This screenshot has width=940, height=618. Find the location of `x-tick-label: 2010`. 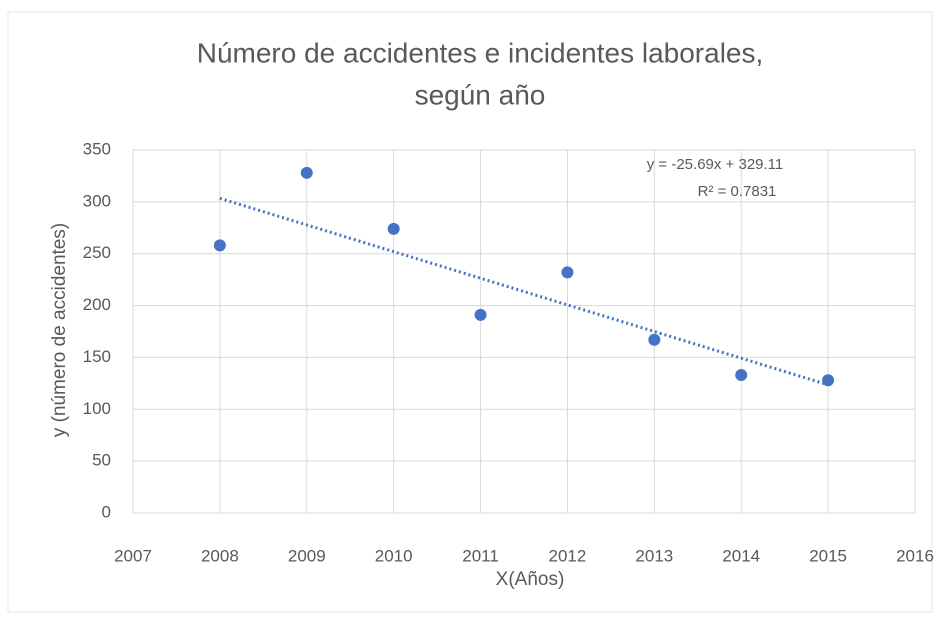

x-tick-label: 2010 is located at coordinates (394, 555).